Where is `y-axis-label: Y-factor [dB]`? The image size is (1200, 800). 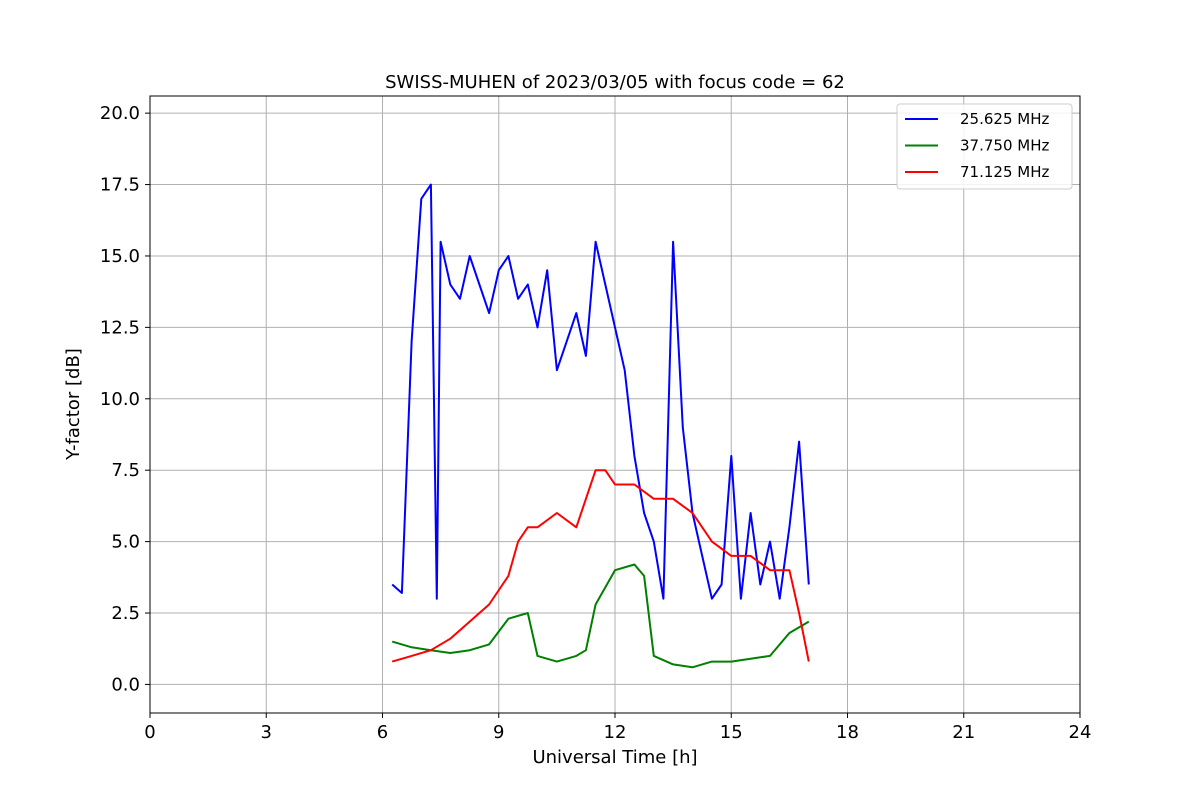
y-axis-label: Y-factor [dB] is located at coordinates (73, 404).